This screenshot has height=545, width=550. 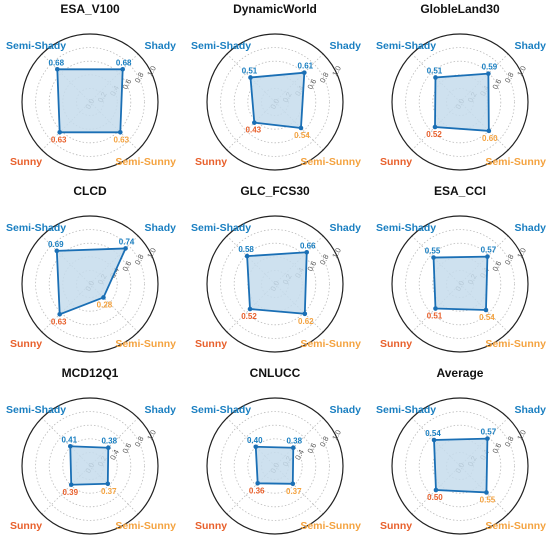 I want to click on radar-plot: 0.00.20.40.60.81.00.680.680.630.63, so click(x=90, y=102).